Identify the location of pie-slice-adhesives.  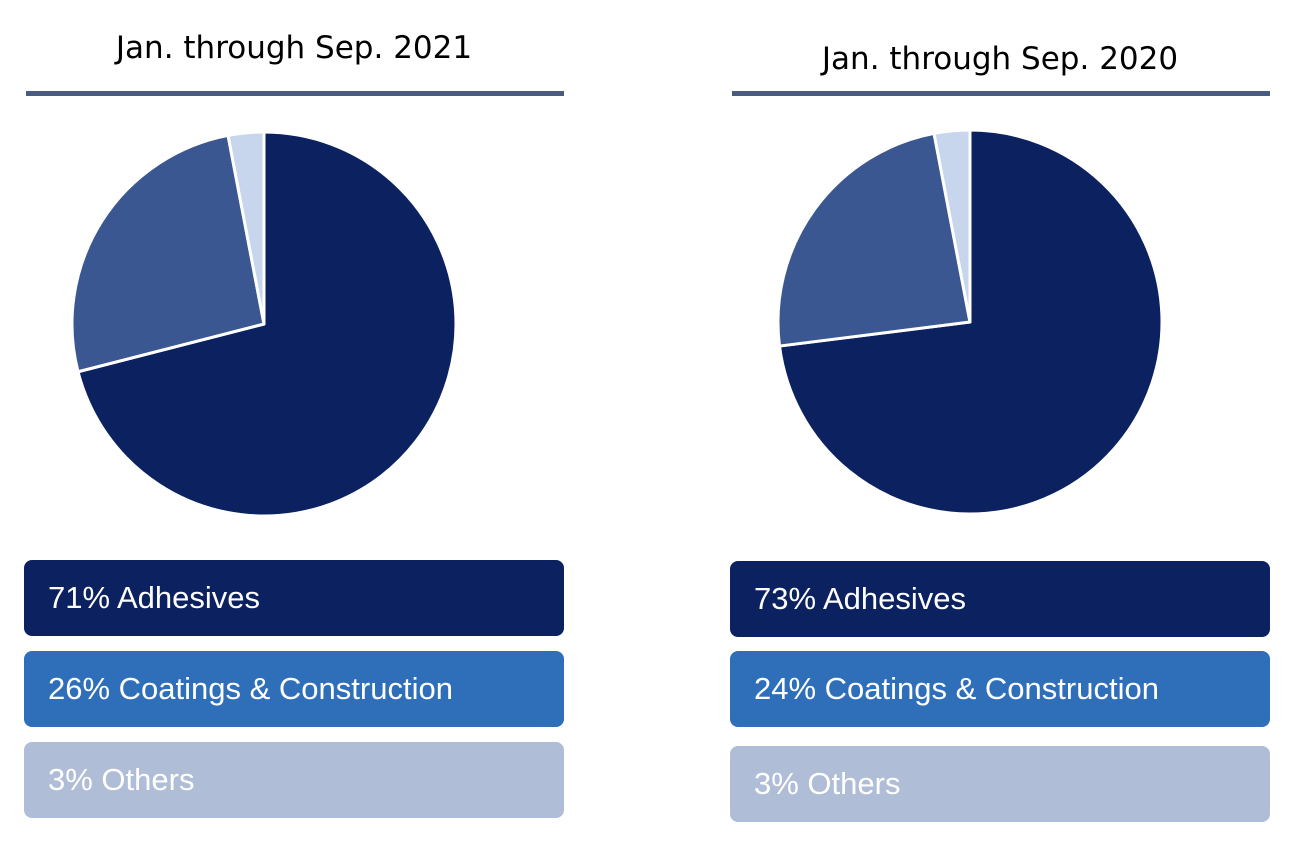
(267, 324).